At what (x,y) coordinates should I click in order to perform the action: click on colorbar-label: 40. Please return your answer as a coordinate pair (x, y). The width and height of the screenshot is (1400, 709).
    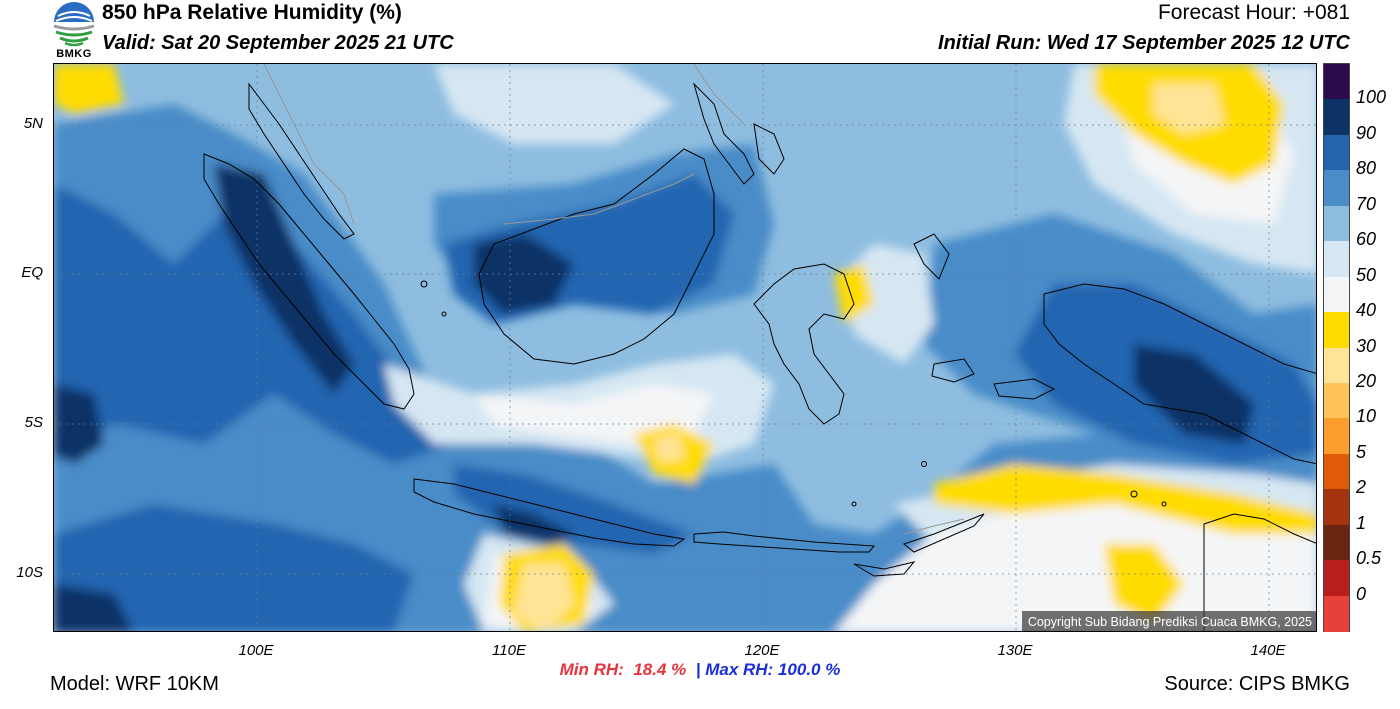
    Looking at the image, I should click on (1366, 310).